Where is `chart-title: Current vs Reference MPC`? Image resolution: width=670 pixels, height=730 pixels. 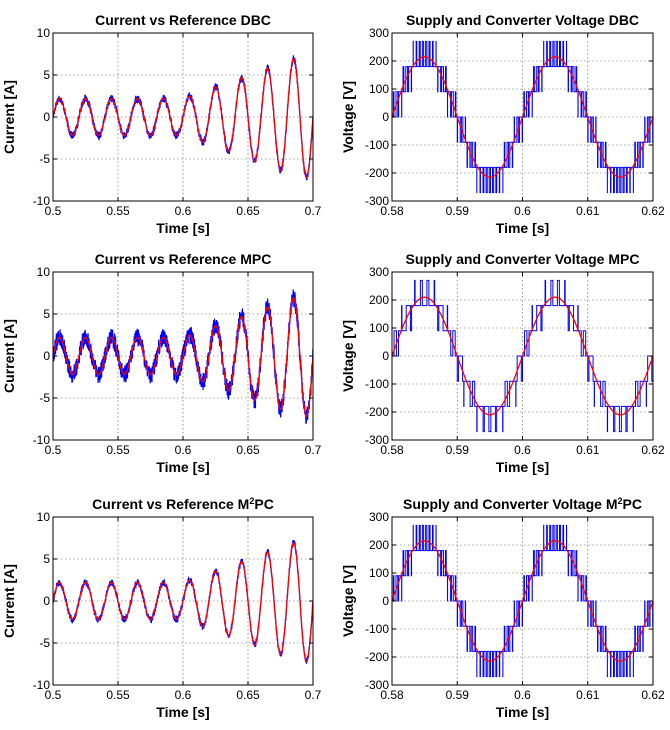 chart-title: Current vs Reference MPC is located at coordinates (183, 259).